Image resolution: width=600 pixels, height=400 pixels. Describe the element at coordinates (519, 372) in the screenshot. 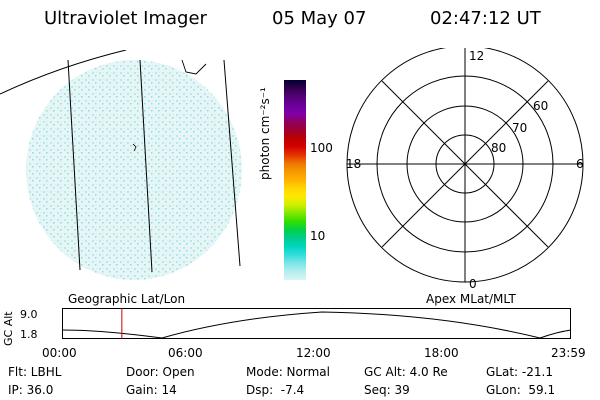

I see `glat-info: GLat: -21.1` at that location.